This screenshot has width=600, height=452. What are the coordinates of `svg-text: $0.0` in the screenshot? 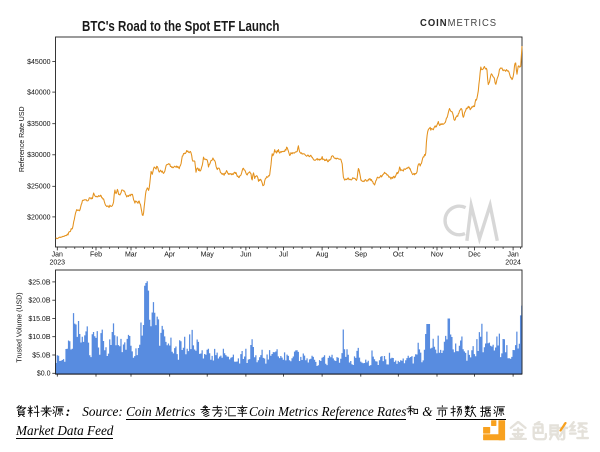 It's located at (44, 374).